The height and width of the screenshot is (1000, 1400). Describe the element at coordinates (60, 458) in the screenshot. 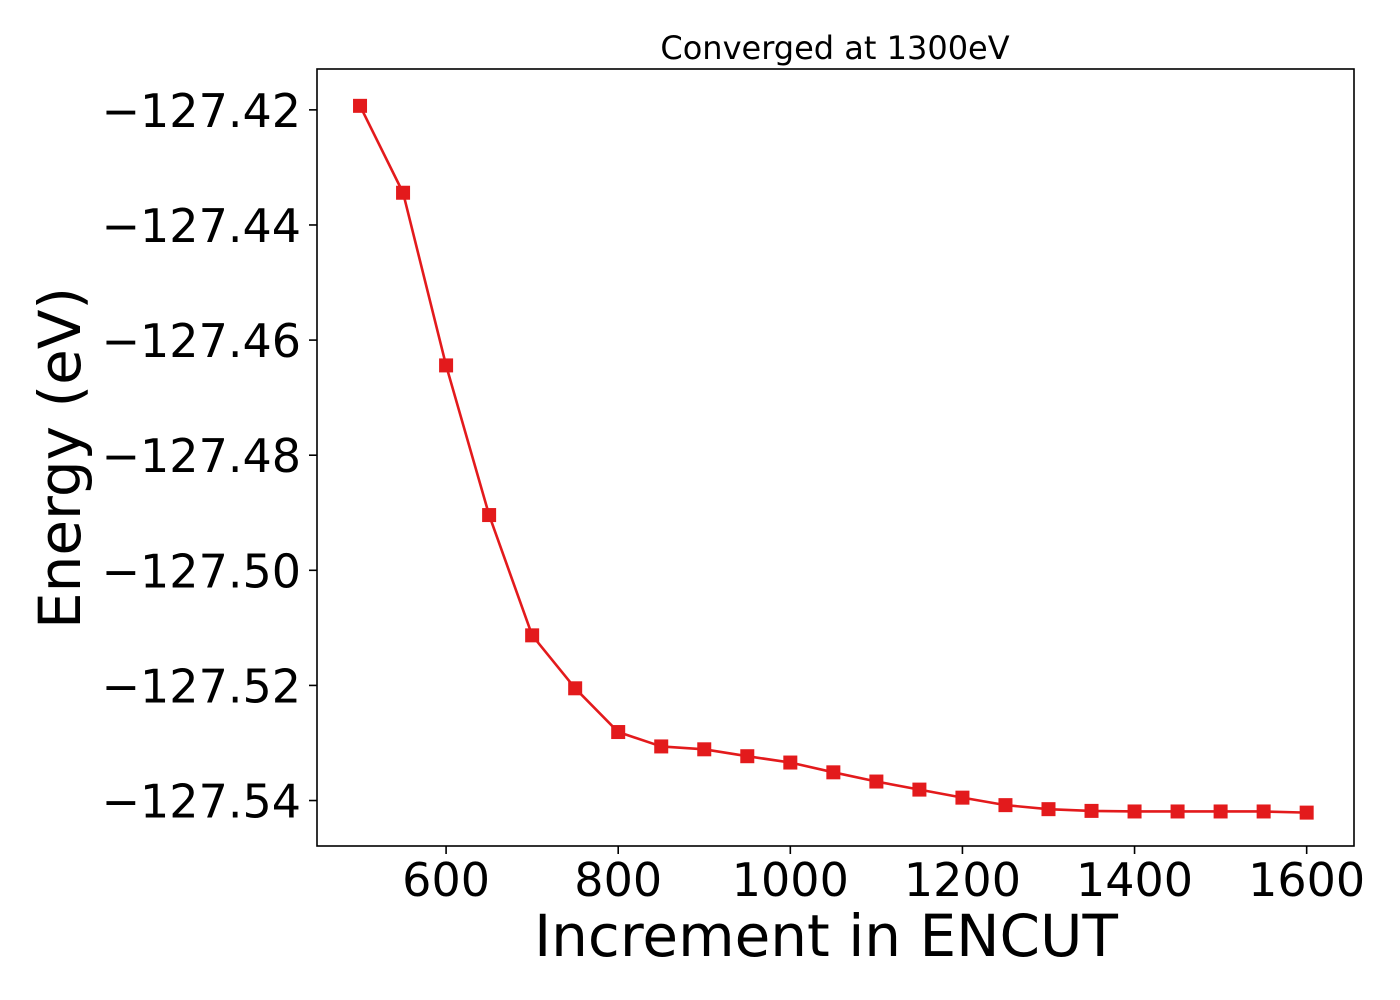

I see `y-axis-label: Energy (eV)` at that location.